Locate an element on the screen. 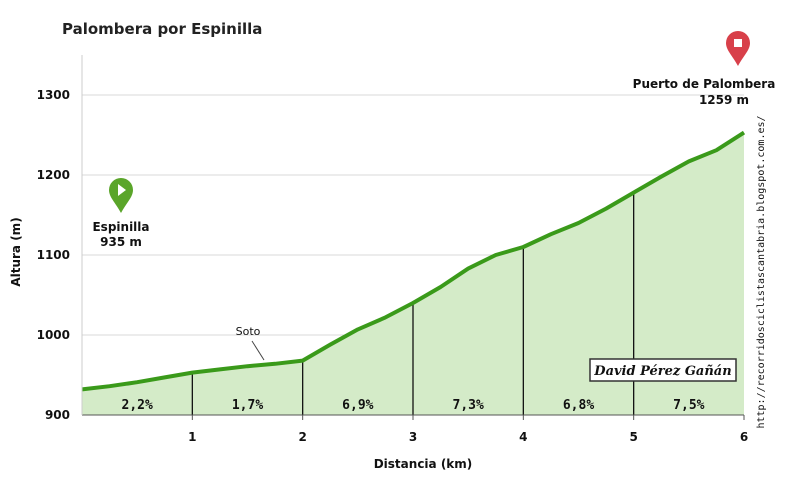 This screenshot has height=484, width=800. x-axis-label: Distancia (km) is located at coordinates (423, 464).